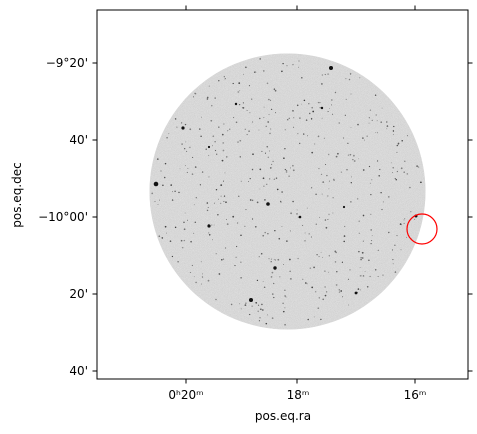 The image size is (477, 434). I want to click on red-circle-marker, so click(422, 229).